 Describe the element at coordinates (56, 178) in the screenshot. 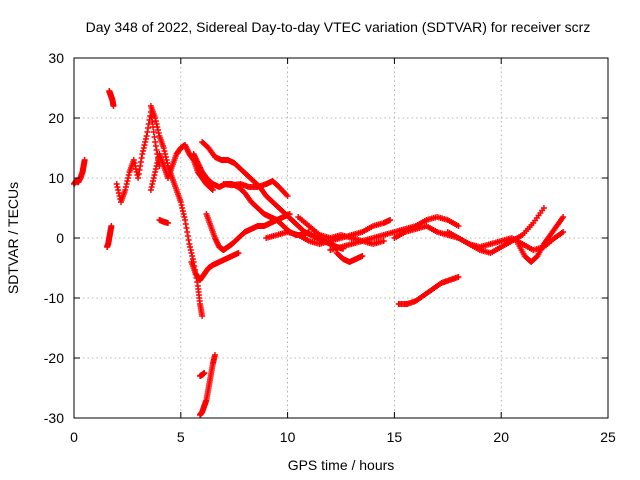

I see `y-tick-label: 10` at that location.